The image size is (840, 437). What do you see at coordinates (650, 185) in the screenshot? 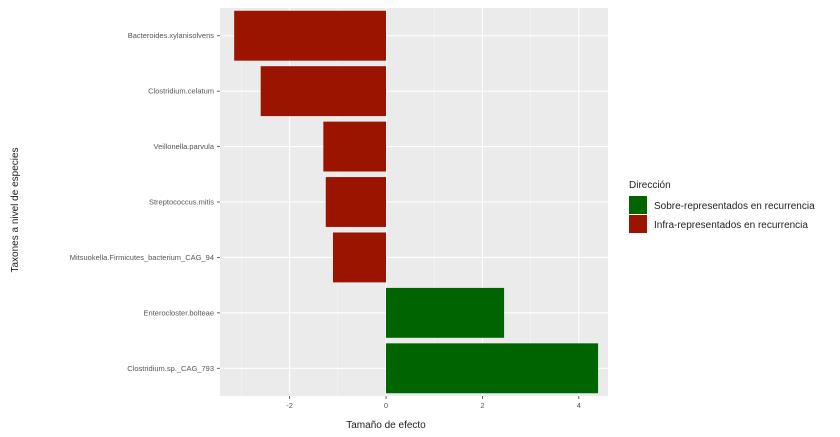
I see `legend-title: Dirección` at bounding box center [650, 185].